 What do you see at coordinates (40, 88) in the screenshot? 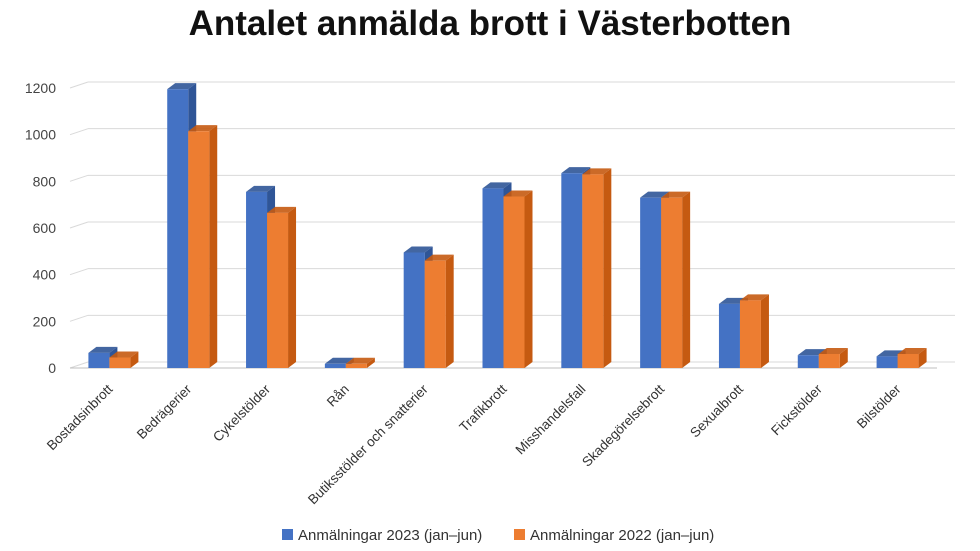
I see `y-tick-label: 1200` at bounding box center [40, 88].